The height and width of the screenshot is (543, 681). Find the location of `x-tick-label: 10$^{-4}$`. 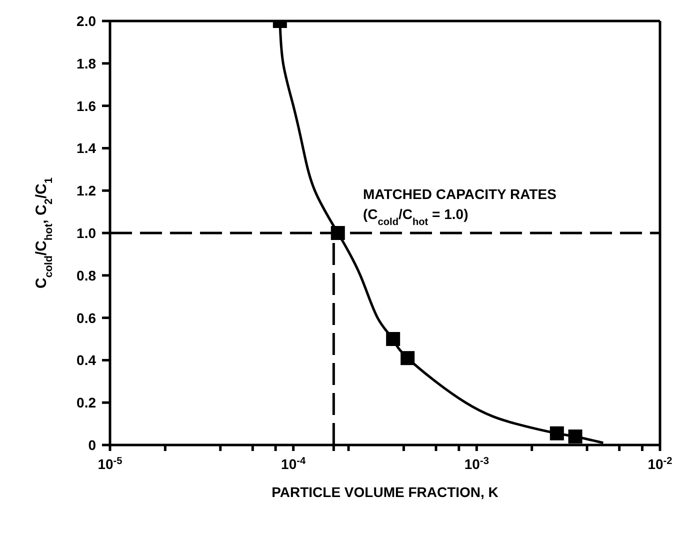

x-tick-label: 10$^{-4}$ is located at coordinates (293, 464).